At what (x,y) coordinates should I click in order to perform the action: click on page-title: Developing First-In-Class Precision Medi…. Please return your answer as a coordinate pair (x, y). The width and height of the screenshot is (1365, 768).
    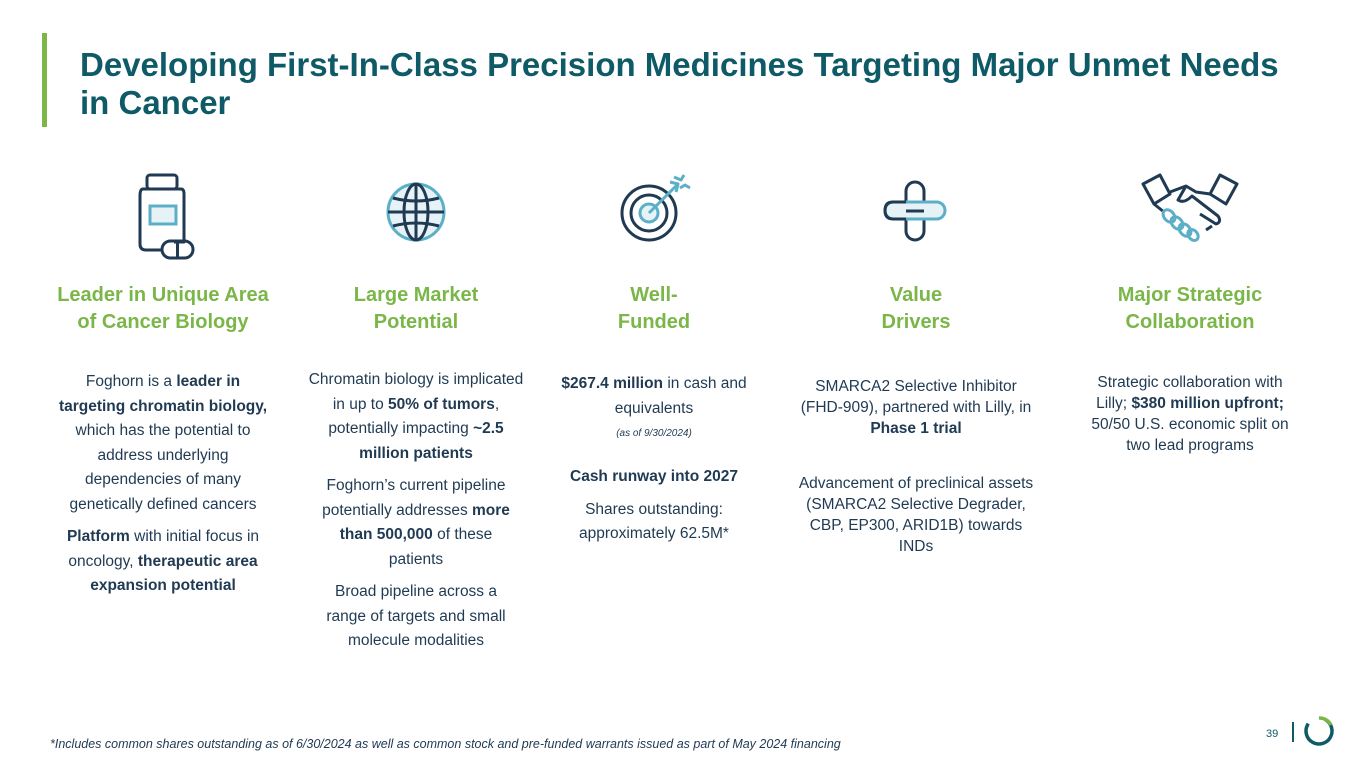
    Looking at the image, I should click on (679, 83).